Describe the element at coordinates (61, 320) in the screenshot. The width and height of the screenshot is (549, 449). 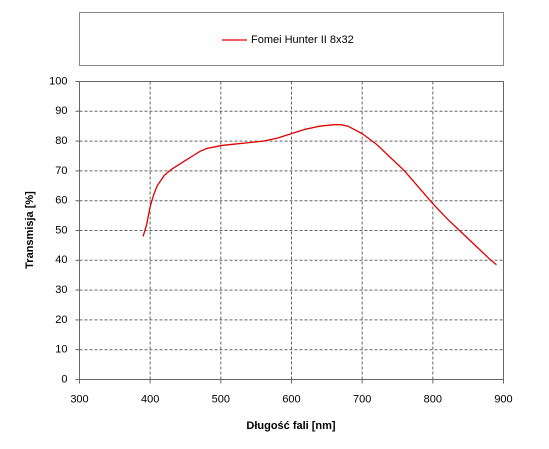
I see `y-tick-label: 20` at that location.